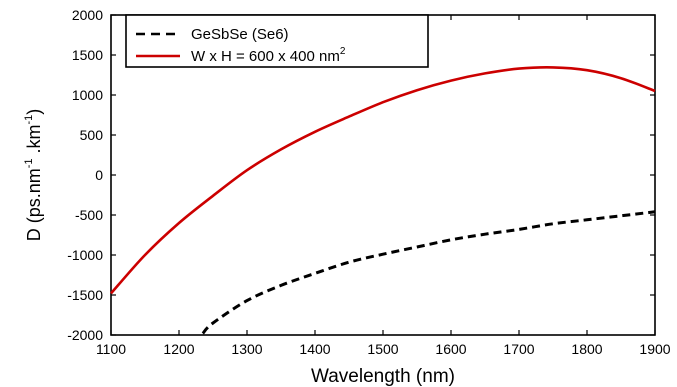  What do you see at coordinates (654, 349) in the screenshot?
I see `x-tick-label-1900: 1900` at bounding box center [654, 349].